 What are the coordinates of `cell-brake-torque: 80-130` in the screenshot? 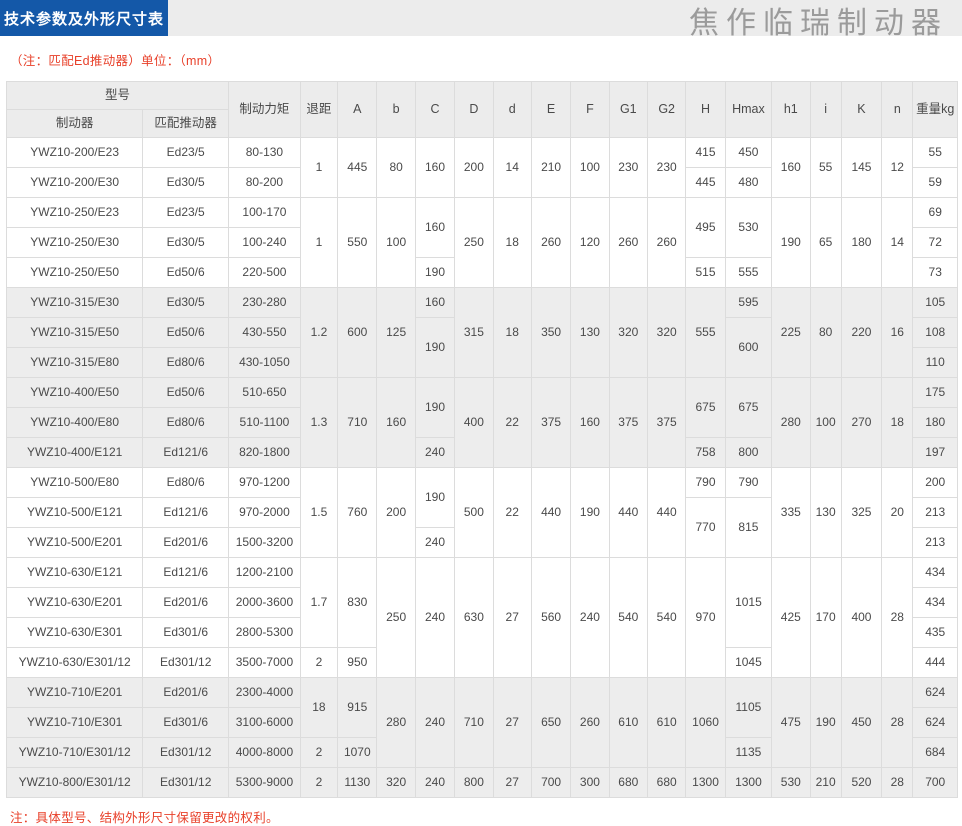 It's located at (264, 152).